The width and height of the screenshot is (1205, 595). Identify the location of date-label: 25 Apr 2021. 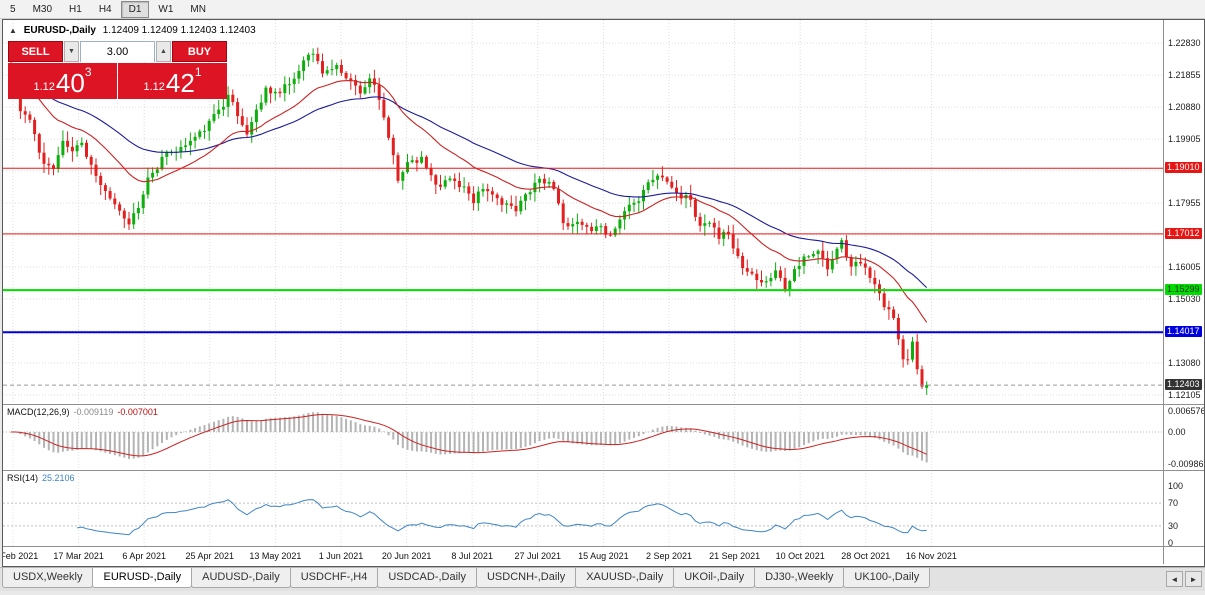
(210, 556).